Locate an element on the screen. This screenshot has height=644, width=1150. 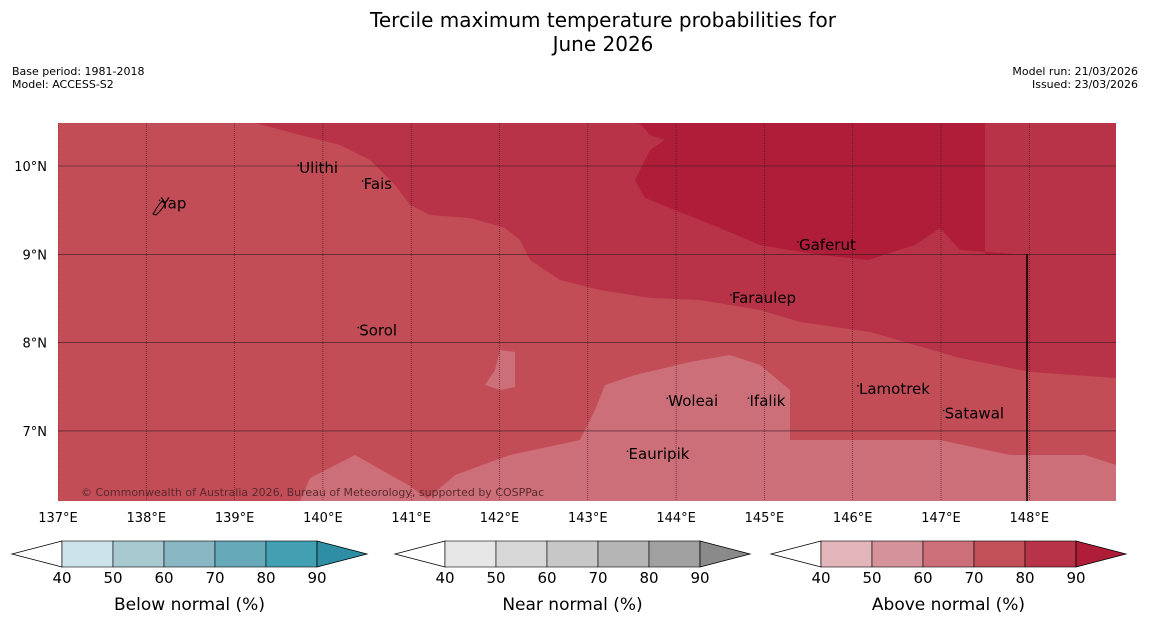
zone-60-70-patch is located at coordinates (500, 370).